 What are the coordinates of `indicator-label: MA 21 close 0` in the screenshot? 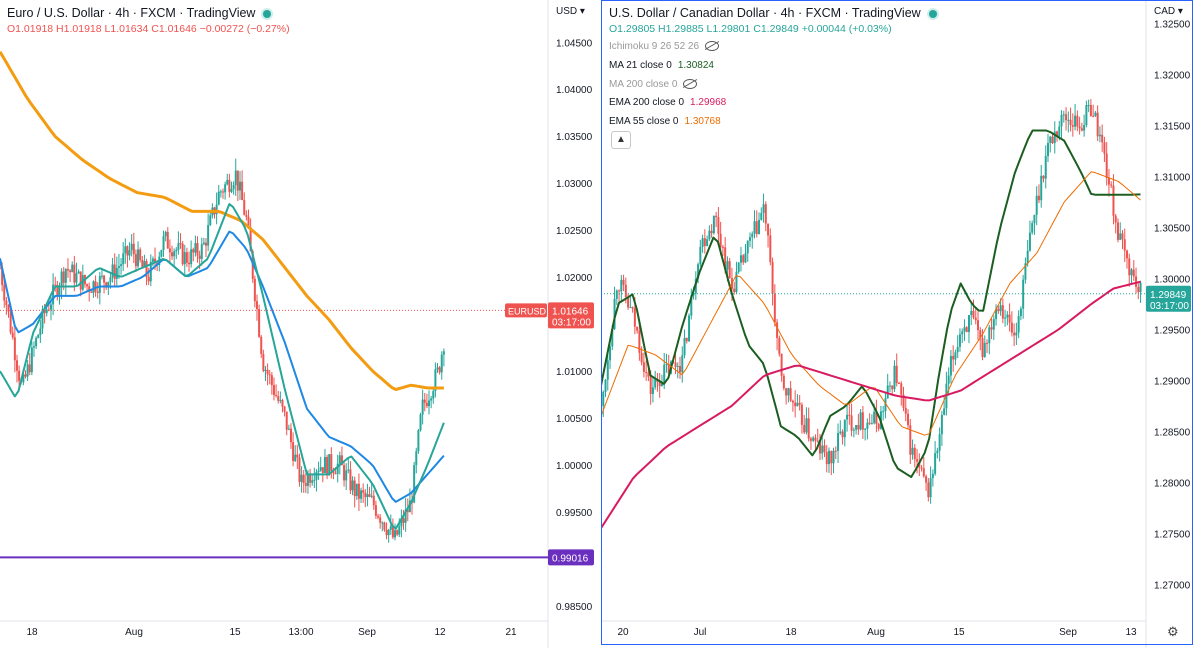 It's located at (640, 65).